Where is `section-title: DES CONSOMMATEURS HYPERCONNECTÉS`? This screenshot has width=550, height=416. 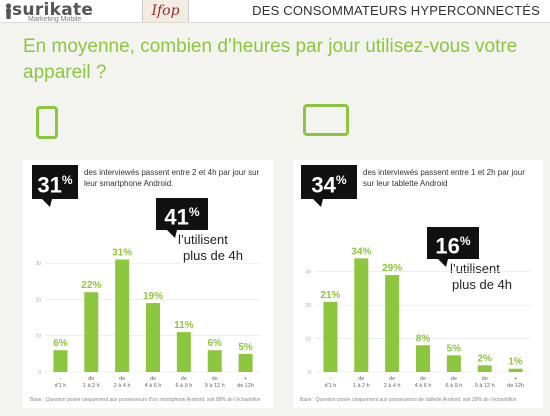
section-title: DES CONSOMMATEURS HYPERCONNECTÉS is located at coordinates (396, 10).